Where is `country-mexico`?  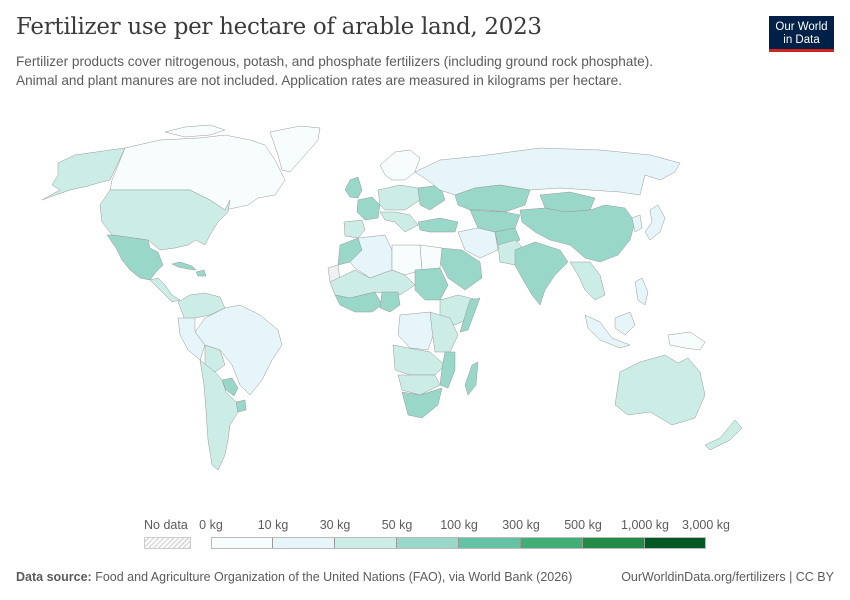
country-mexico is located at coordinates (135, 257).